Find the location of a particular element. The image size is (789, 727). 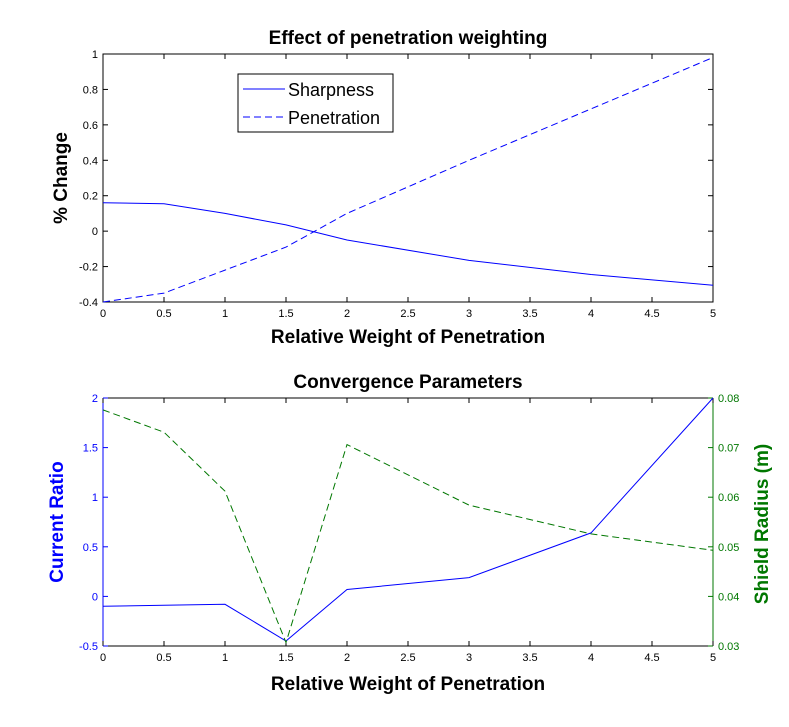

y-tick-label: 0.5 is located at coordinates (90, 548).